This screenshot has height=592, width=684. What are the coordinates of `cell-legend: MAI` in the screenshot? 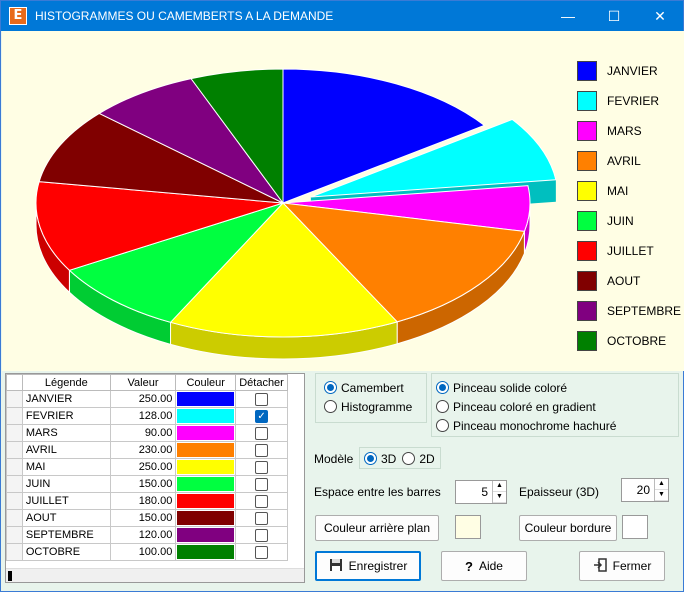 It's located at (66, 467).